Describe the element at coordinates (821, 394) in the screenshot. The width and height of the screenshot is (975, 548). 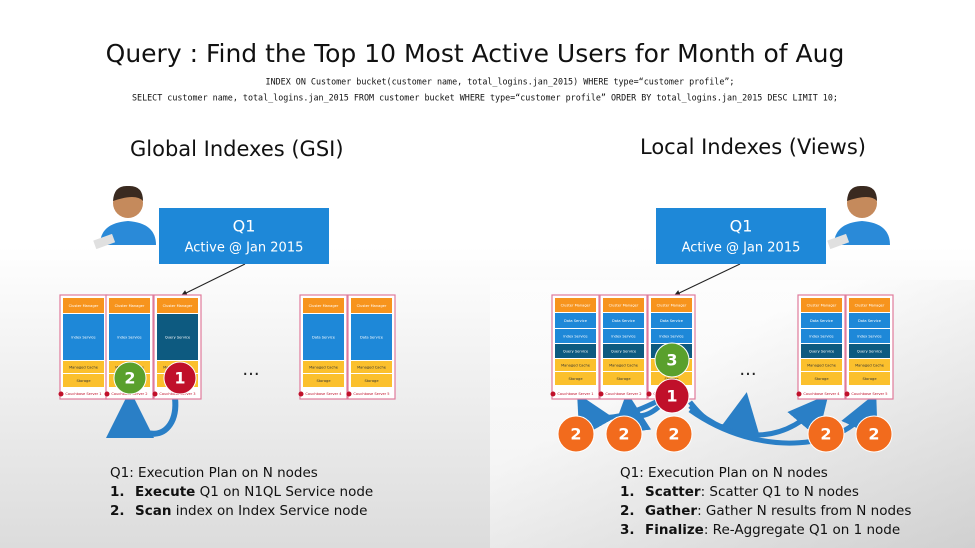
I see `node-footer: Couchbase Server 4` at that location.